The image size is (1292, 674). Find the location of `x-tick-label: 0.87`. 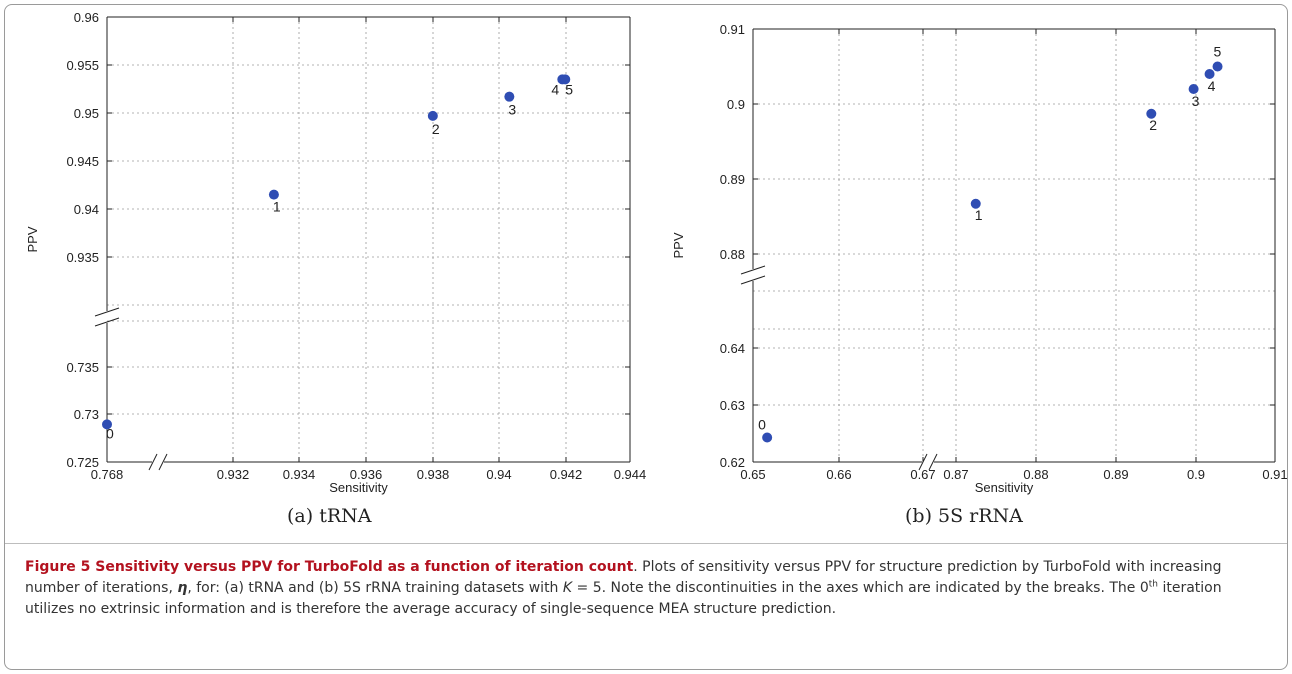

x-tick-label: 0.87 is located at coordinates (955, 474).